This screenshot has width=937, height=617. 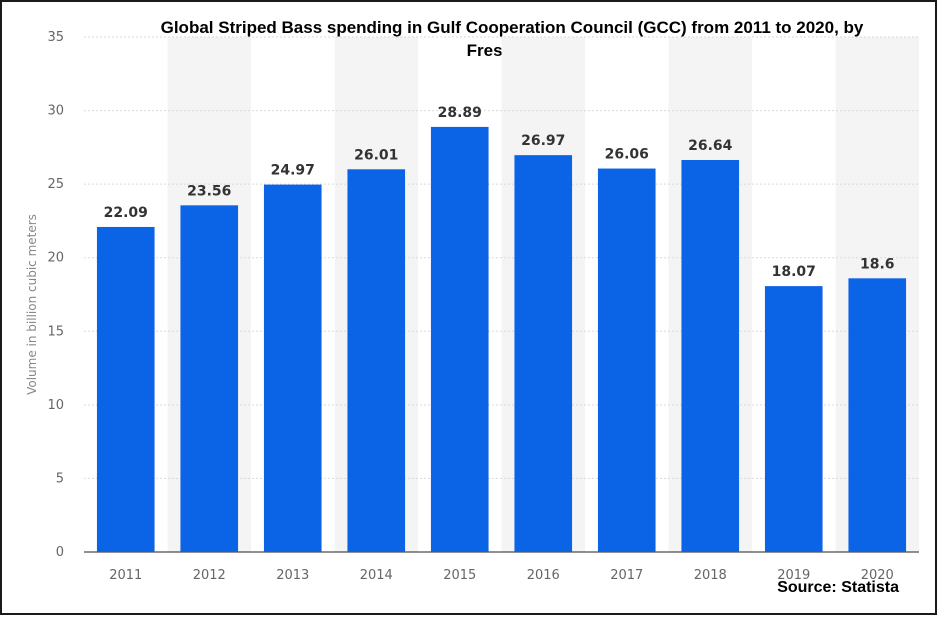 I want to click on x-tick-label-2015: 2015, so click(x=459, y=575).